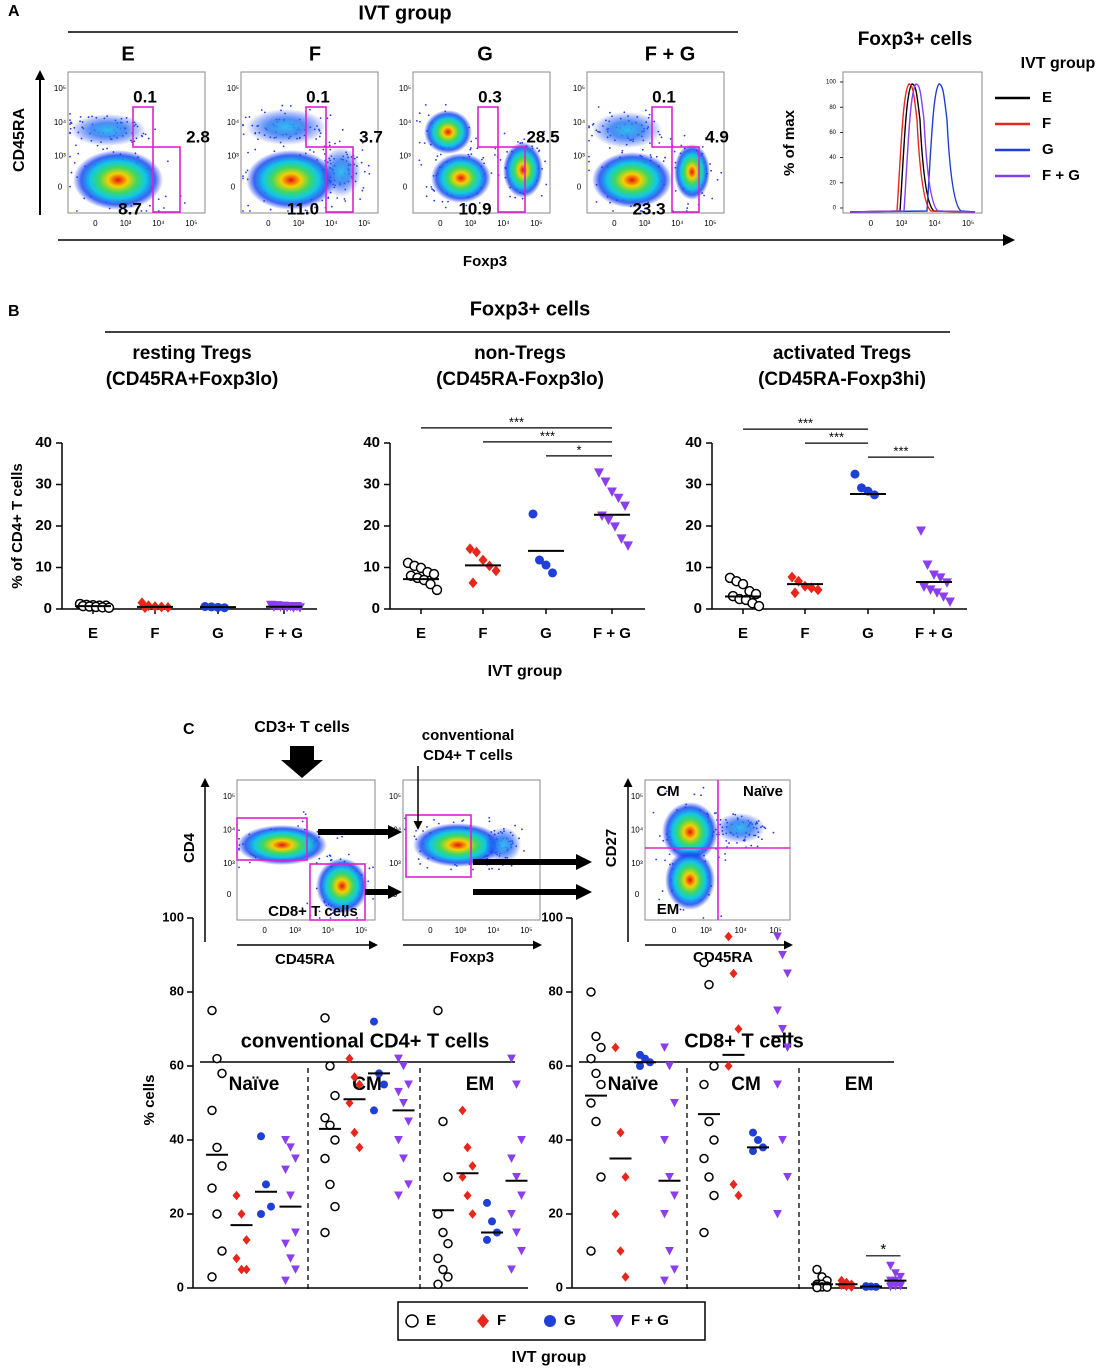 This screenshot has width=1104, height=1370. What do you see at coordinates (842, 379) in the screenshot?
I see `chart-subtitle: (CD45RA-Foxp3hi)` at bounding box center [842, 379].